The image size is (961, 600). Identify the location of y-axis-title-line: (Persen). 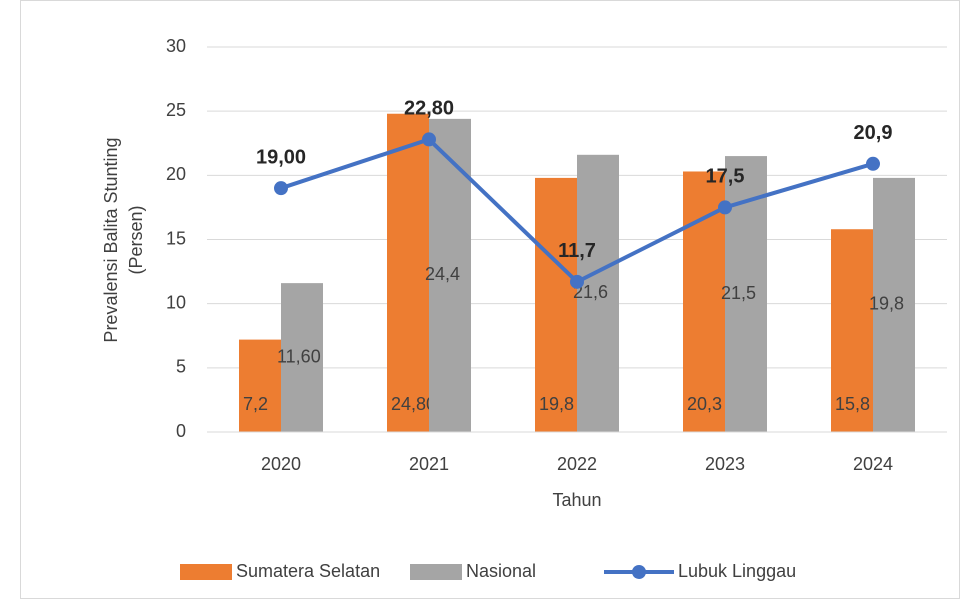
(136, 239).